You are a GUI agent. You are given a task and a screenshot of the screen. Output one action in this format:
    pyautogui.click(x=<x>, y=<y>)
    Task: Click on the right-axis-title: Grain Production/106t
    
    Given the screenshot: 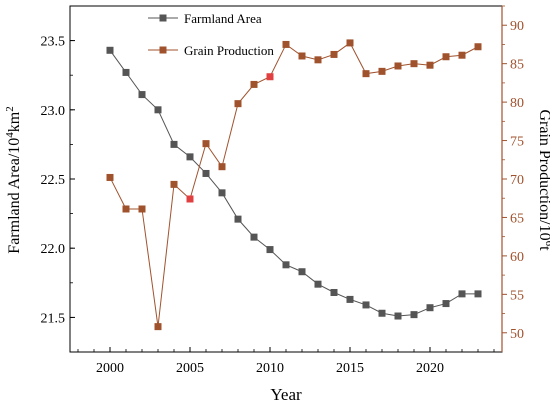 What is the action you would take?
    pyautogui.click(x=543, y=180)
    